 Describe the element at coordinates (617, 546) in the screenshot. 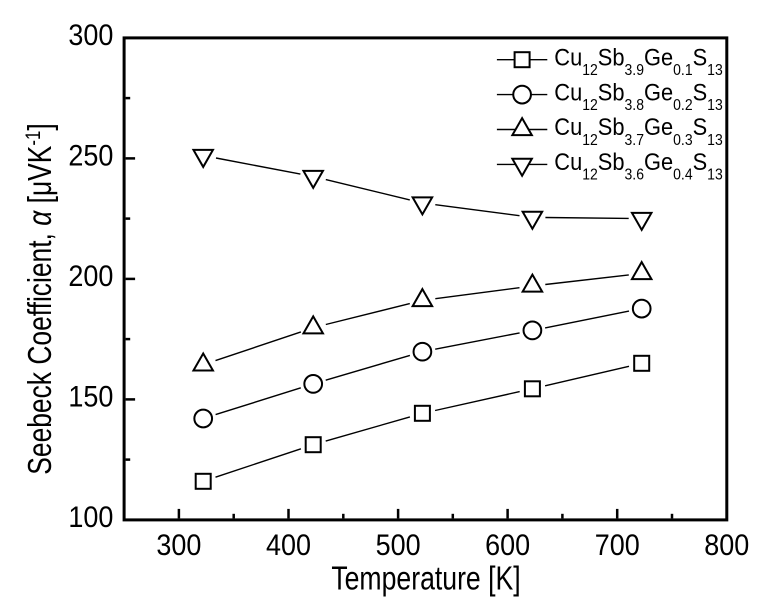

I see `svg-text: 700` at that location.